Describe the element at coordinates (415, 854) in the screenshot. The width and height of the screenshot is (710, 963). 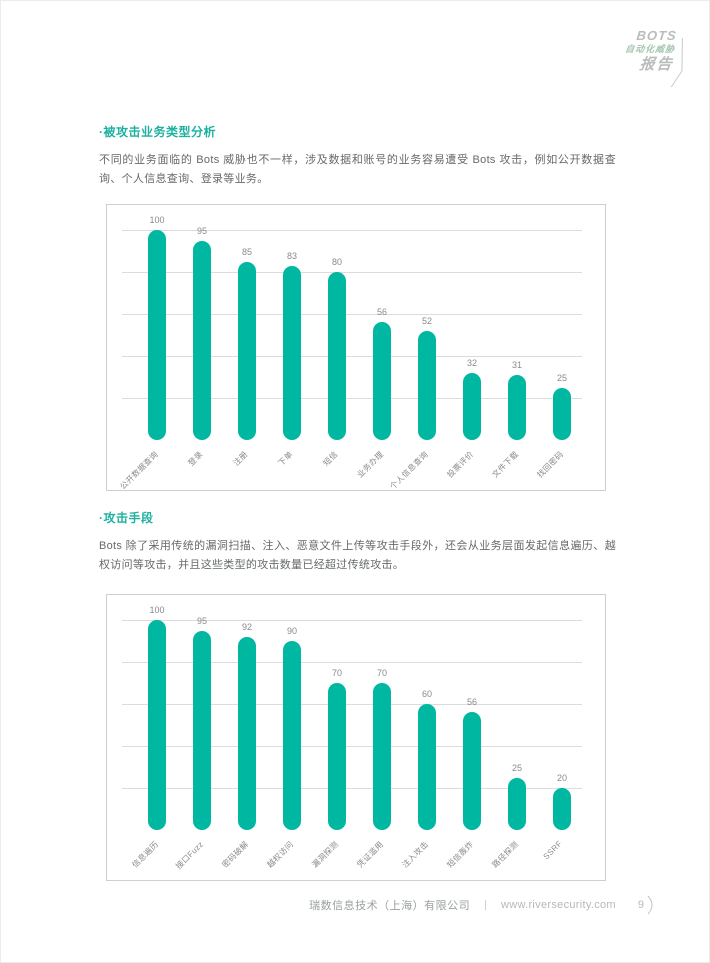
I see `chart-category-label: 注入攻击` at that location.